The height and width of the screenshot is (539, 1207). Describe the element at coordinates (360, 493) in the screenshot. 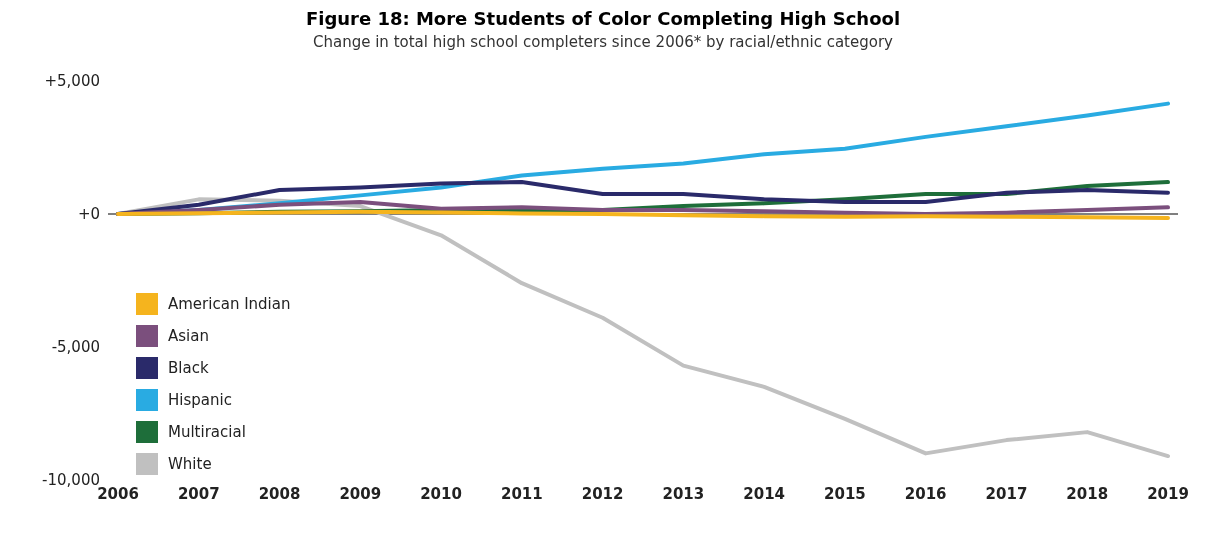

I see `x-tick-label: 2009` at that location.